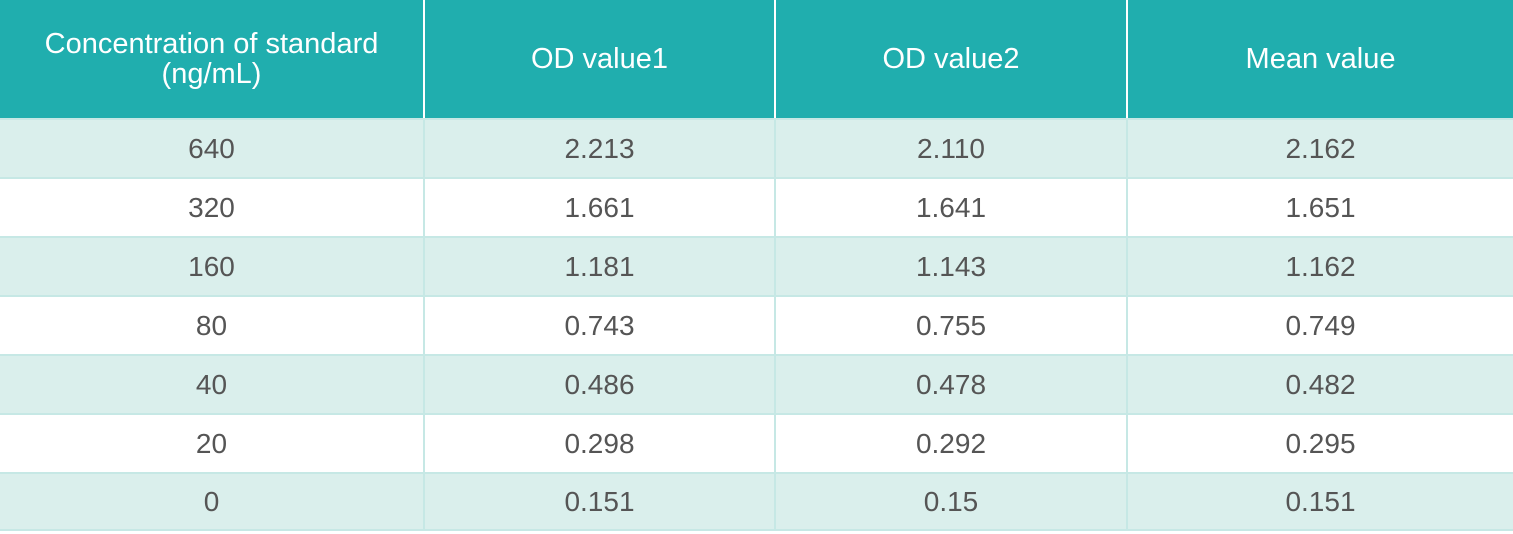  I want to click on cell-mean-value: 1.651, so click(1319, 206).